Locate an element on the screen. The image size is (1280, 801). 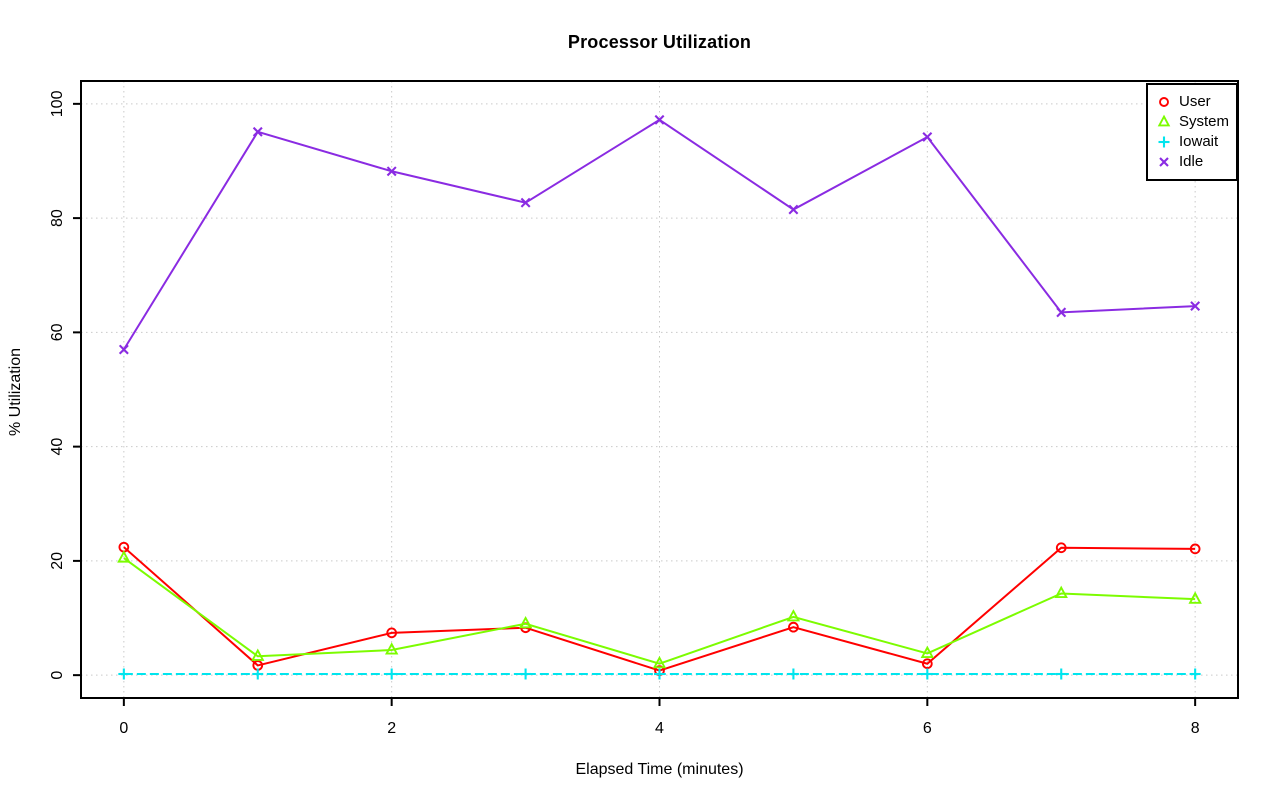
y-tick-label: 60 is located at coordinates (57, 332).